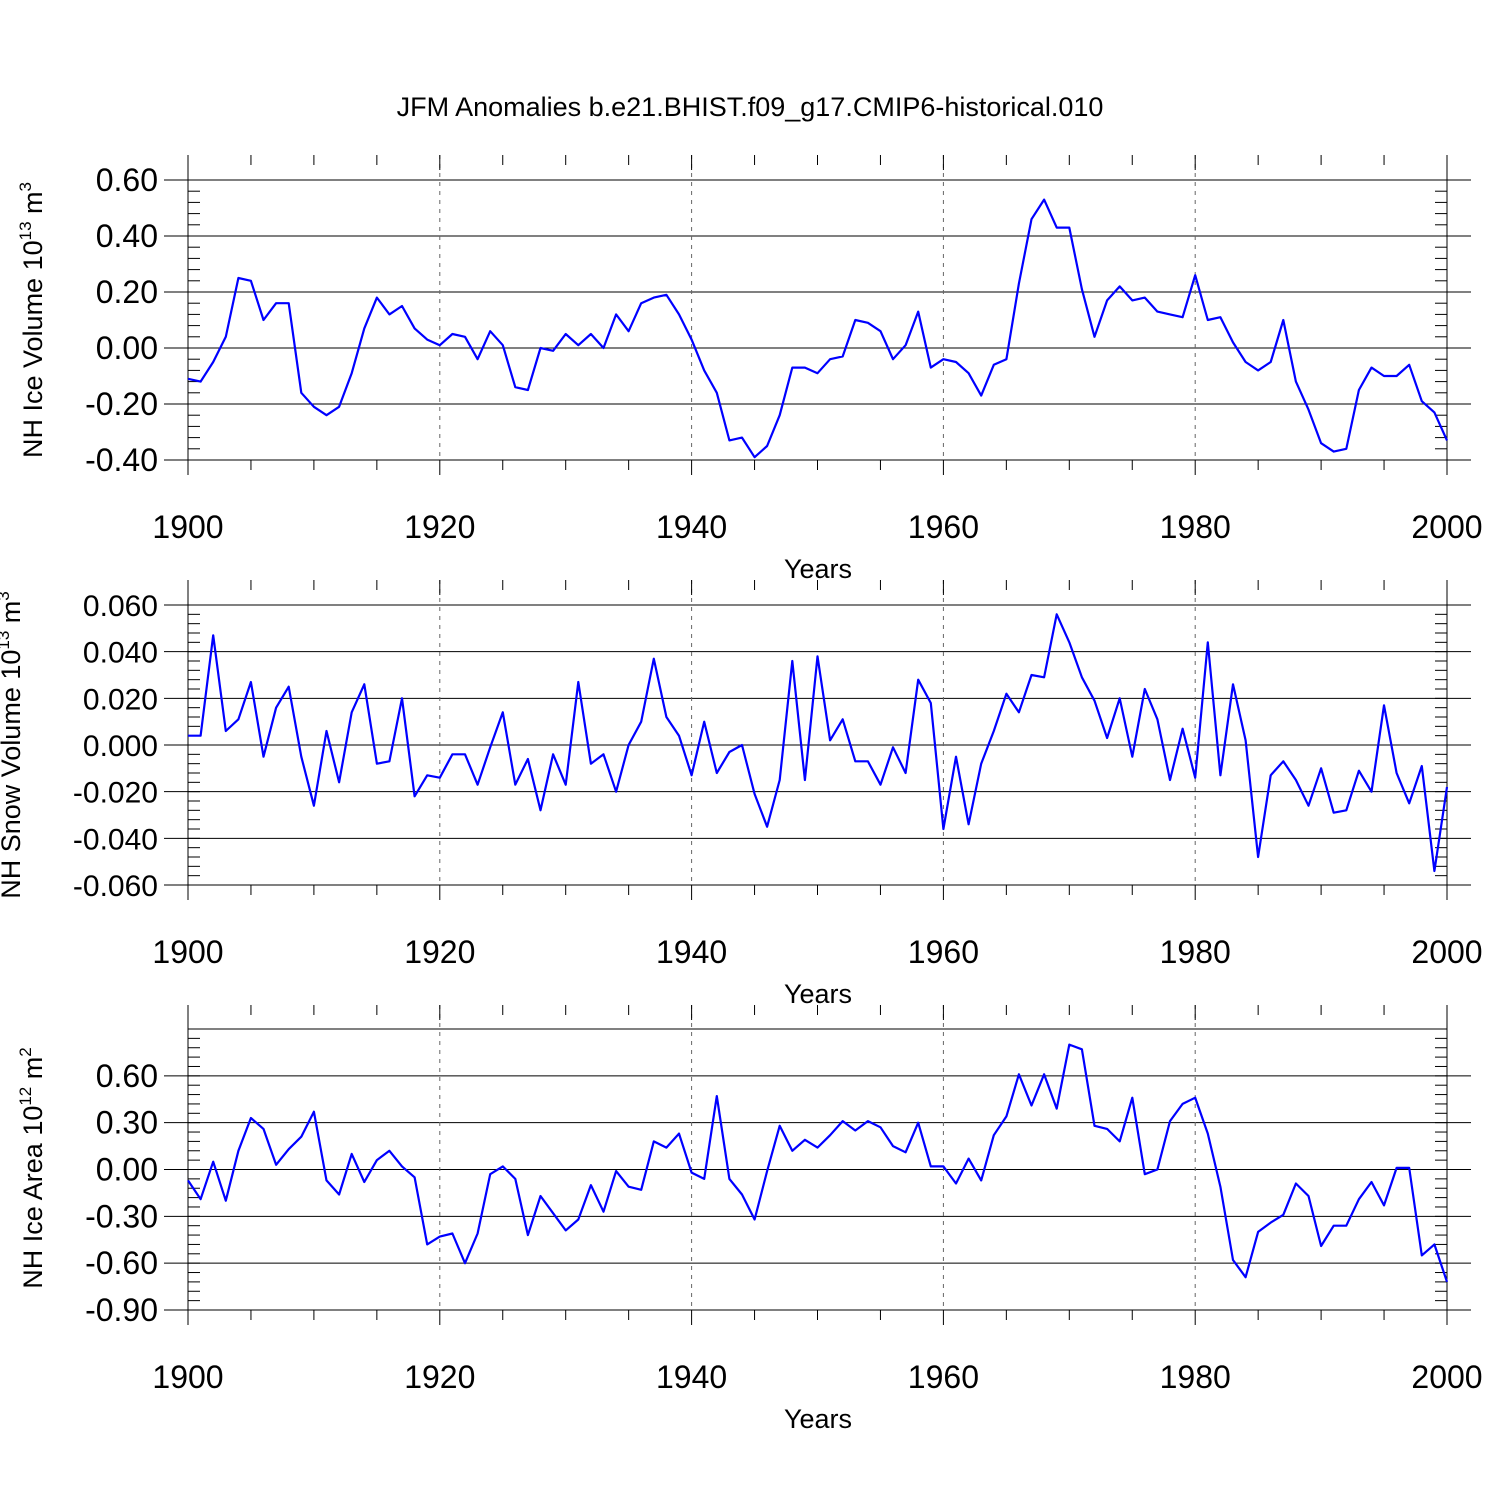 This screenshot has height=1500, width=1500. What do you see at coordinates (121, 1310) in the screenshot?
I see `y-tick-label: -0.90` at bounding box center [121, 1310].